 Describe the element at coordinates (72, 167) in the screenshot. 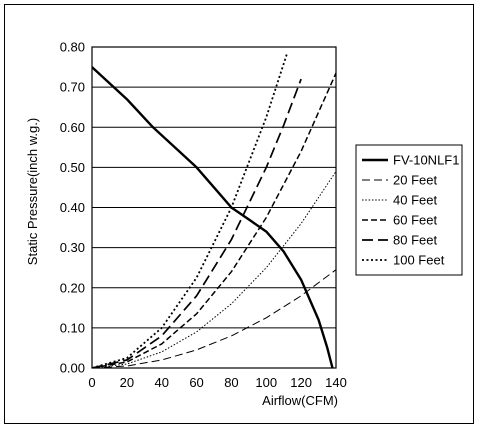

I see `y-tick-label: 0.50` at that location.